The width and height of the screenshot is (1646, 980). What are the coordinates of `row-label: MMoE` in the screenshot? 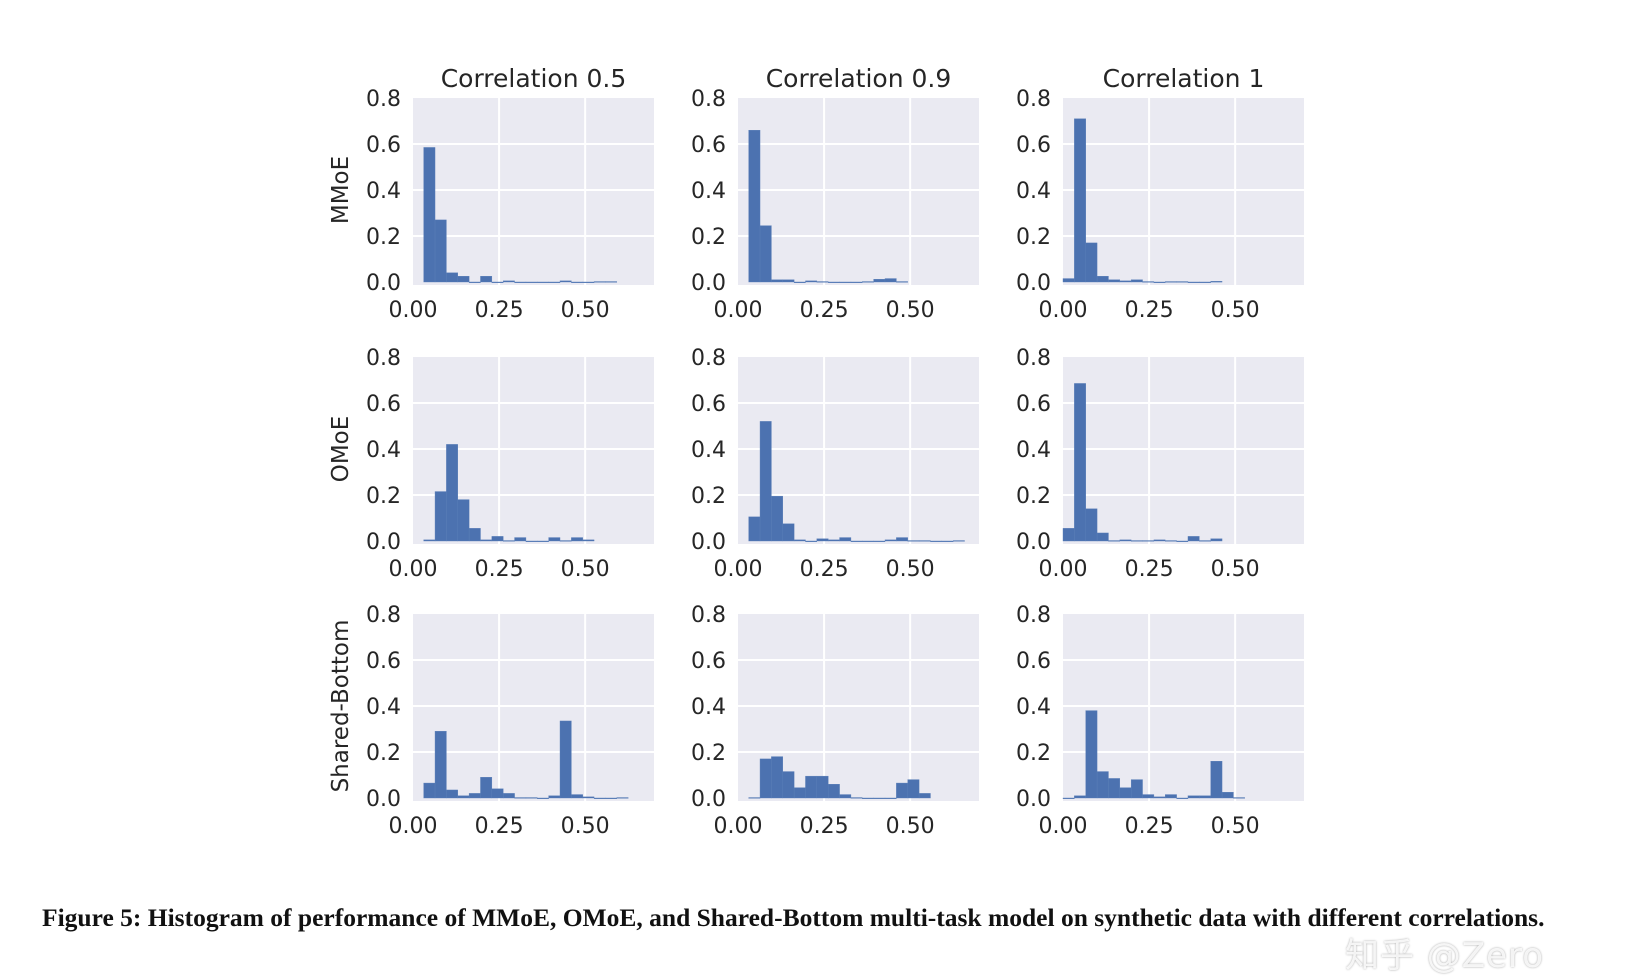 It's located at (341, 190).